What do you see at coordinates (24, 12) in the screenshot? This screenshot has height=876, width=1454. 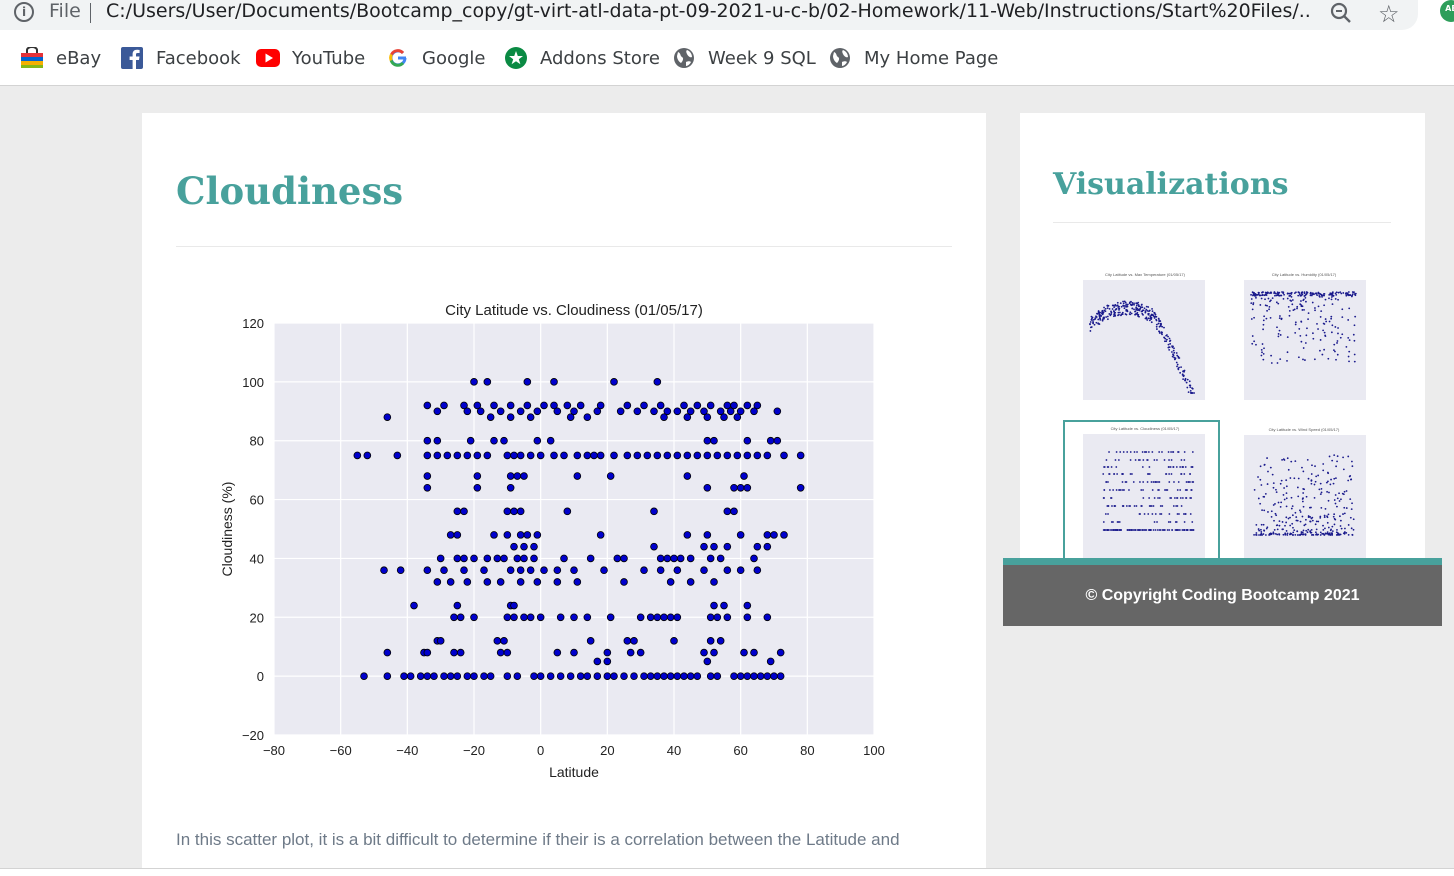 I see `info-icon: i` at bounding box center [24, 12].